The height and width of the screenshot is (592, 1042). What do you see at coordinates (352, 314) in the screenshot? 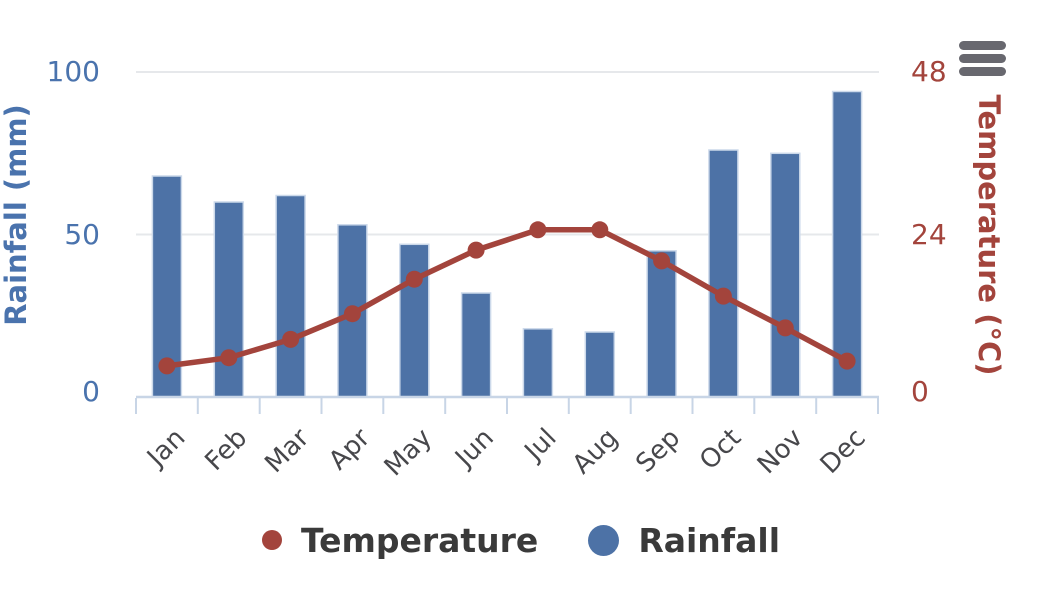
I see `temperature-point-apr` at bounding box center [352, 314].